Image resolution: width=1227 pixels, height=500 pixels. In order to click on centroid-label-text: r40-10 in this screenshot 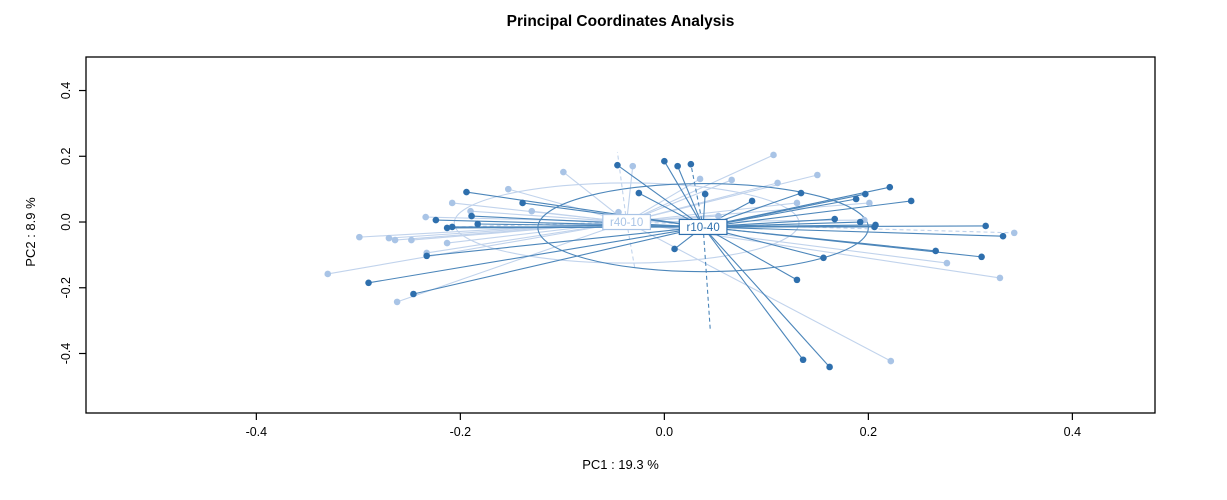, I will do `click(626, 223)`.